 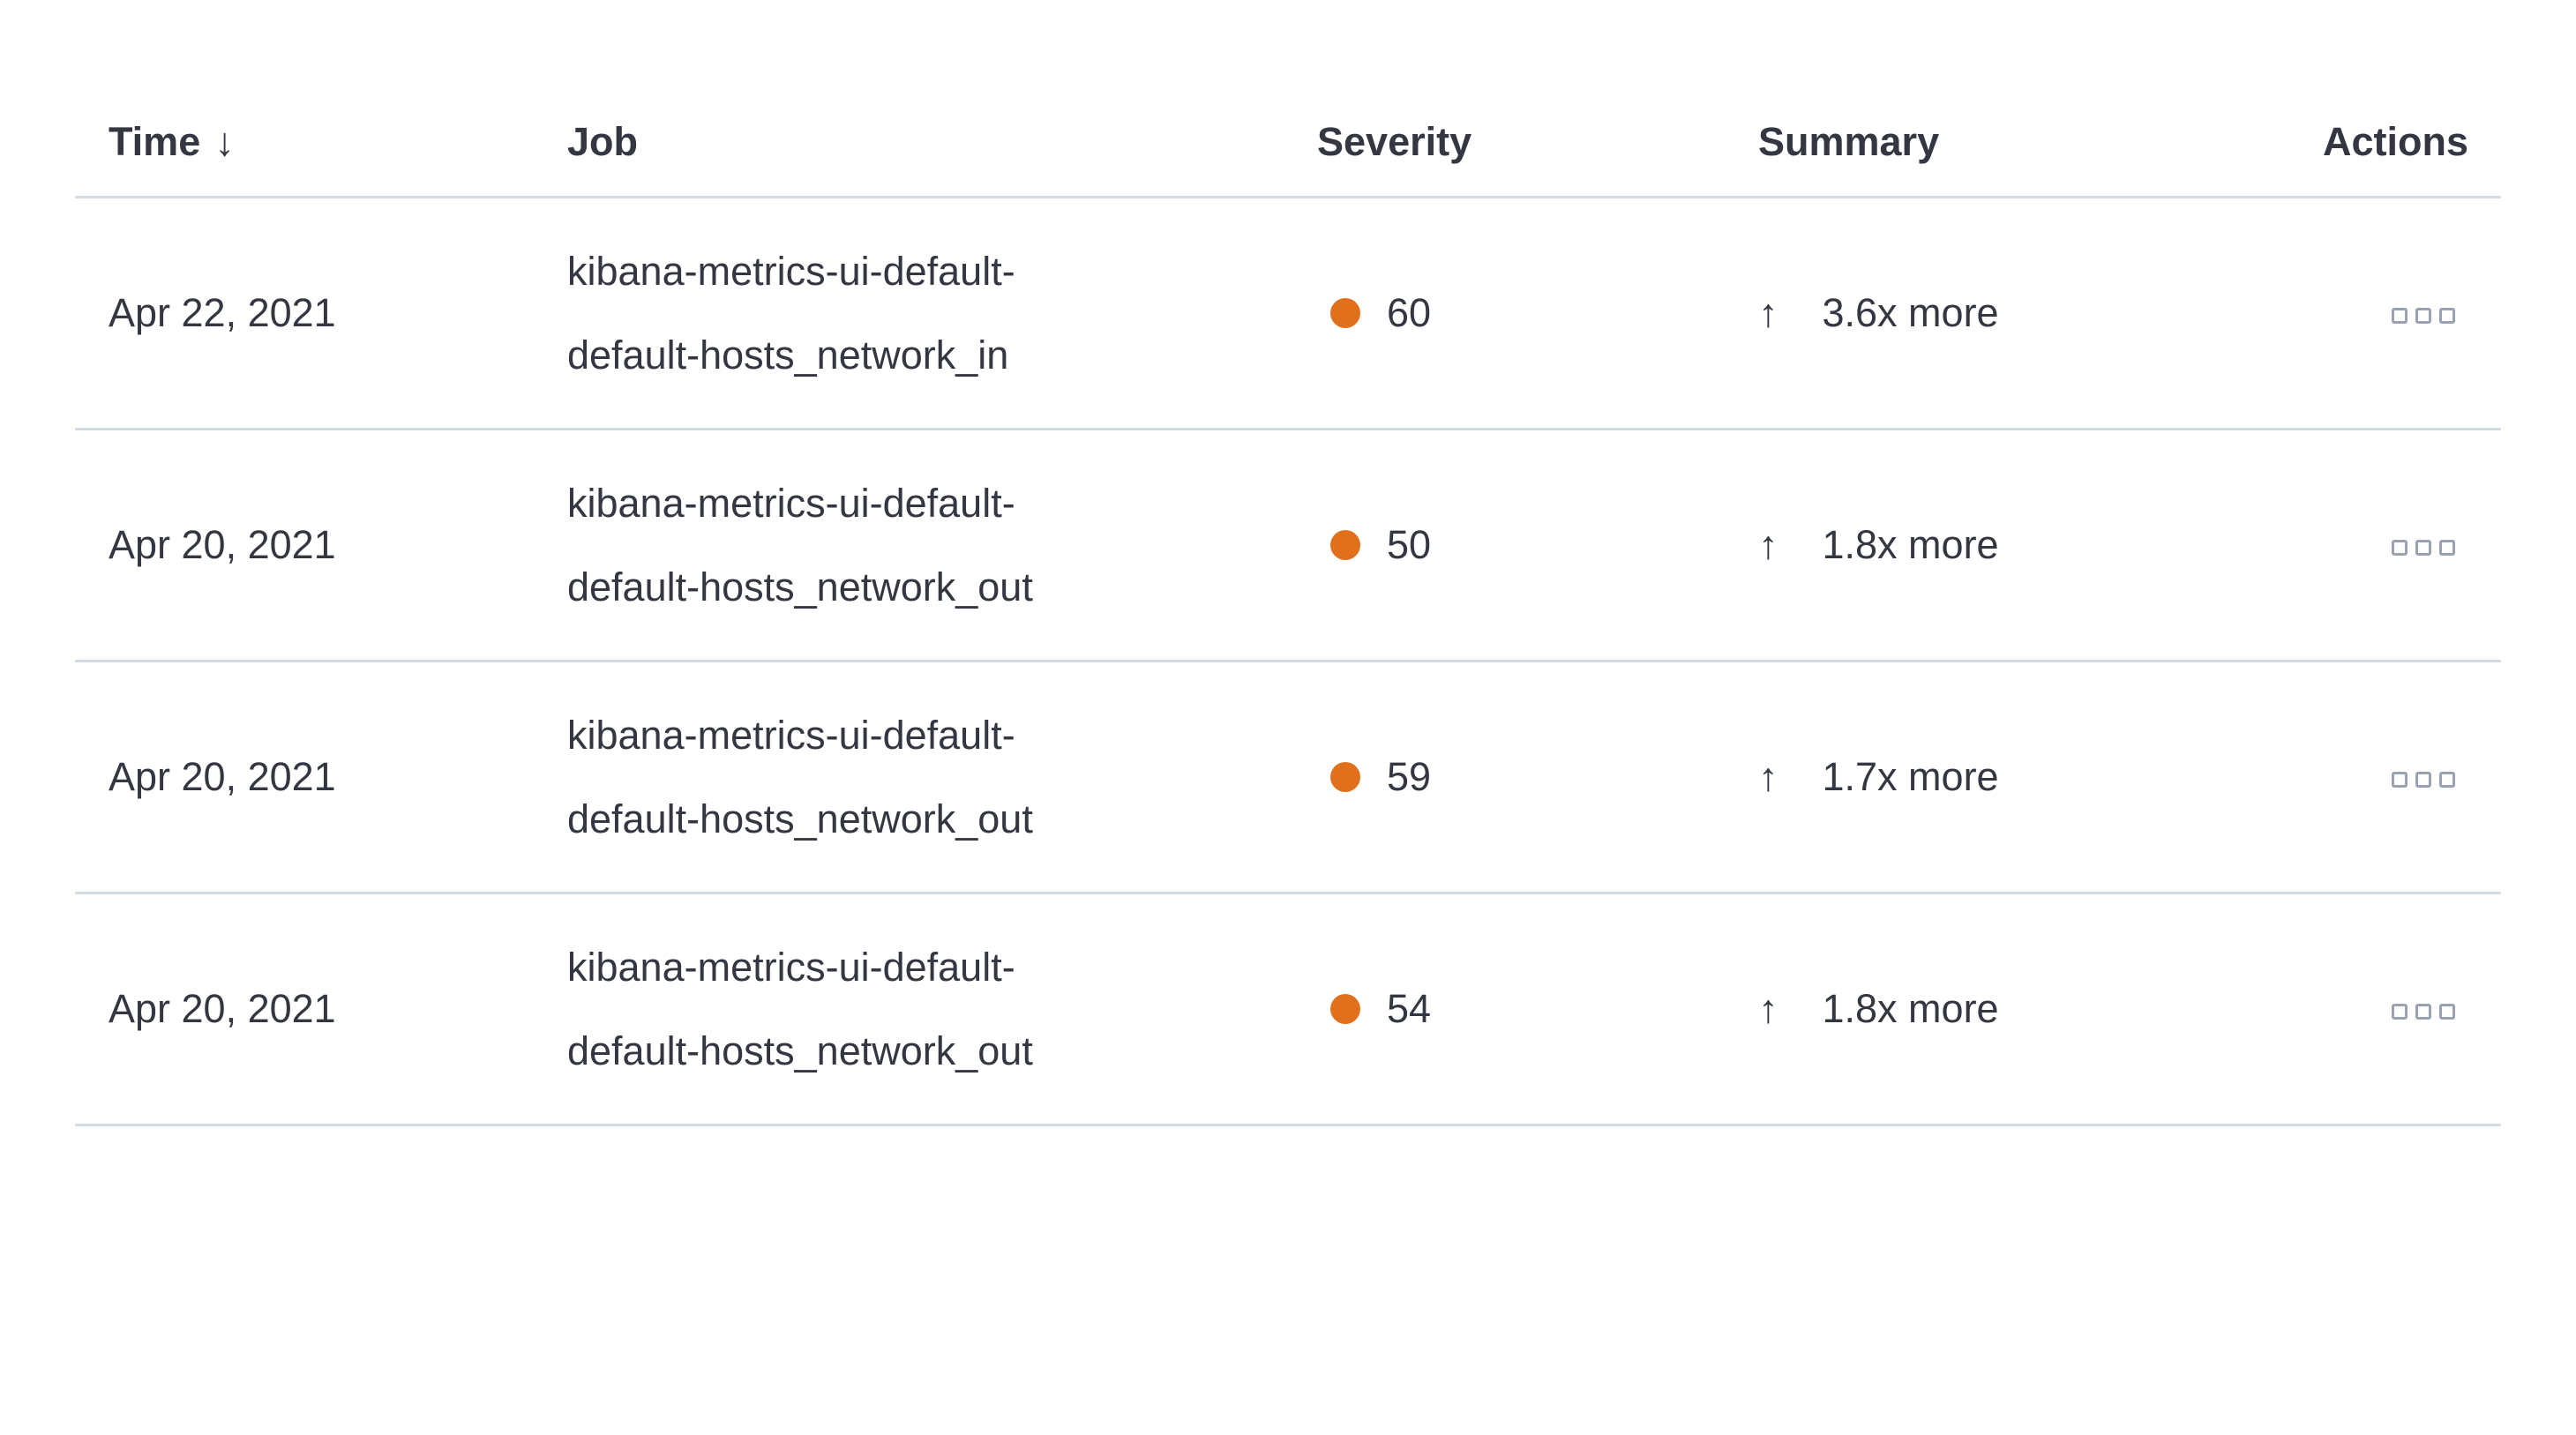 What do you see at coordinates (223, 312) in the screenshot?
I see `time-cell: Apr 22, 2021` at bounding box center [223, 312].